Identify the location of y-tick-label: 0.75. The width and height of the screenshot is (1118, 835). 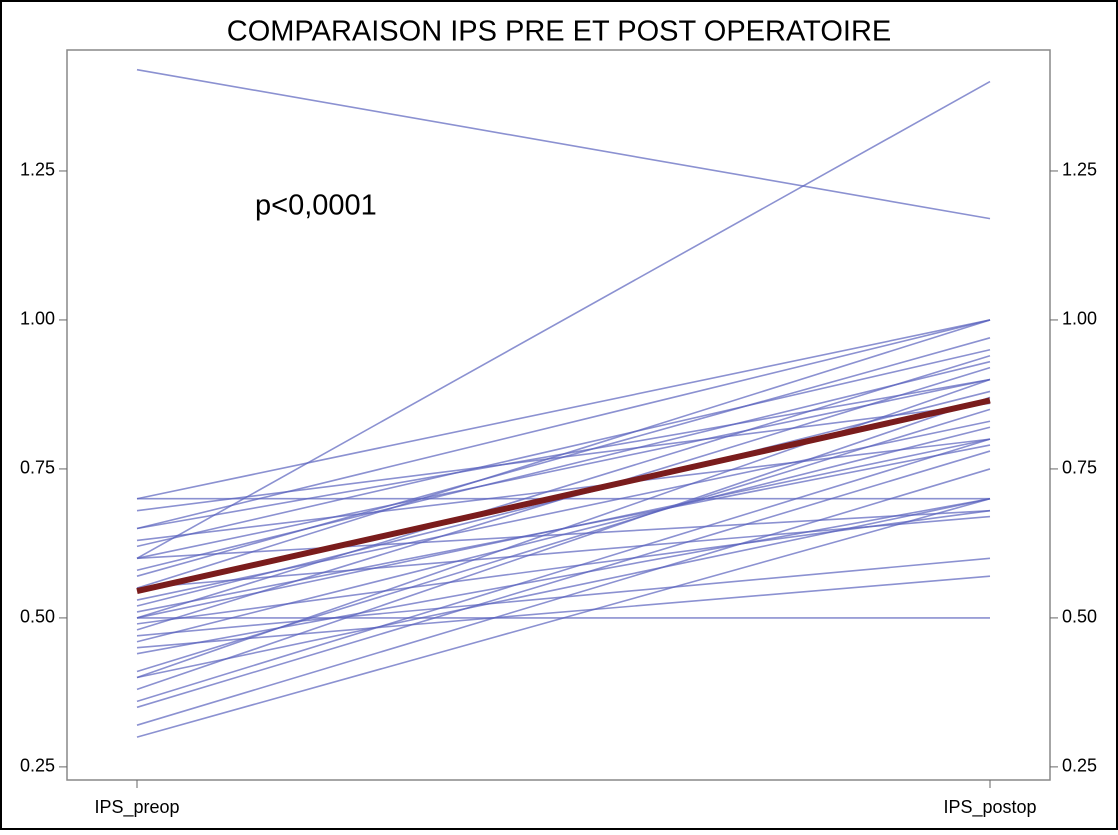
(37, 468).